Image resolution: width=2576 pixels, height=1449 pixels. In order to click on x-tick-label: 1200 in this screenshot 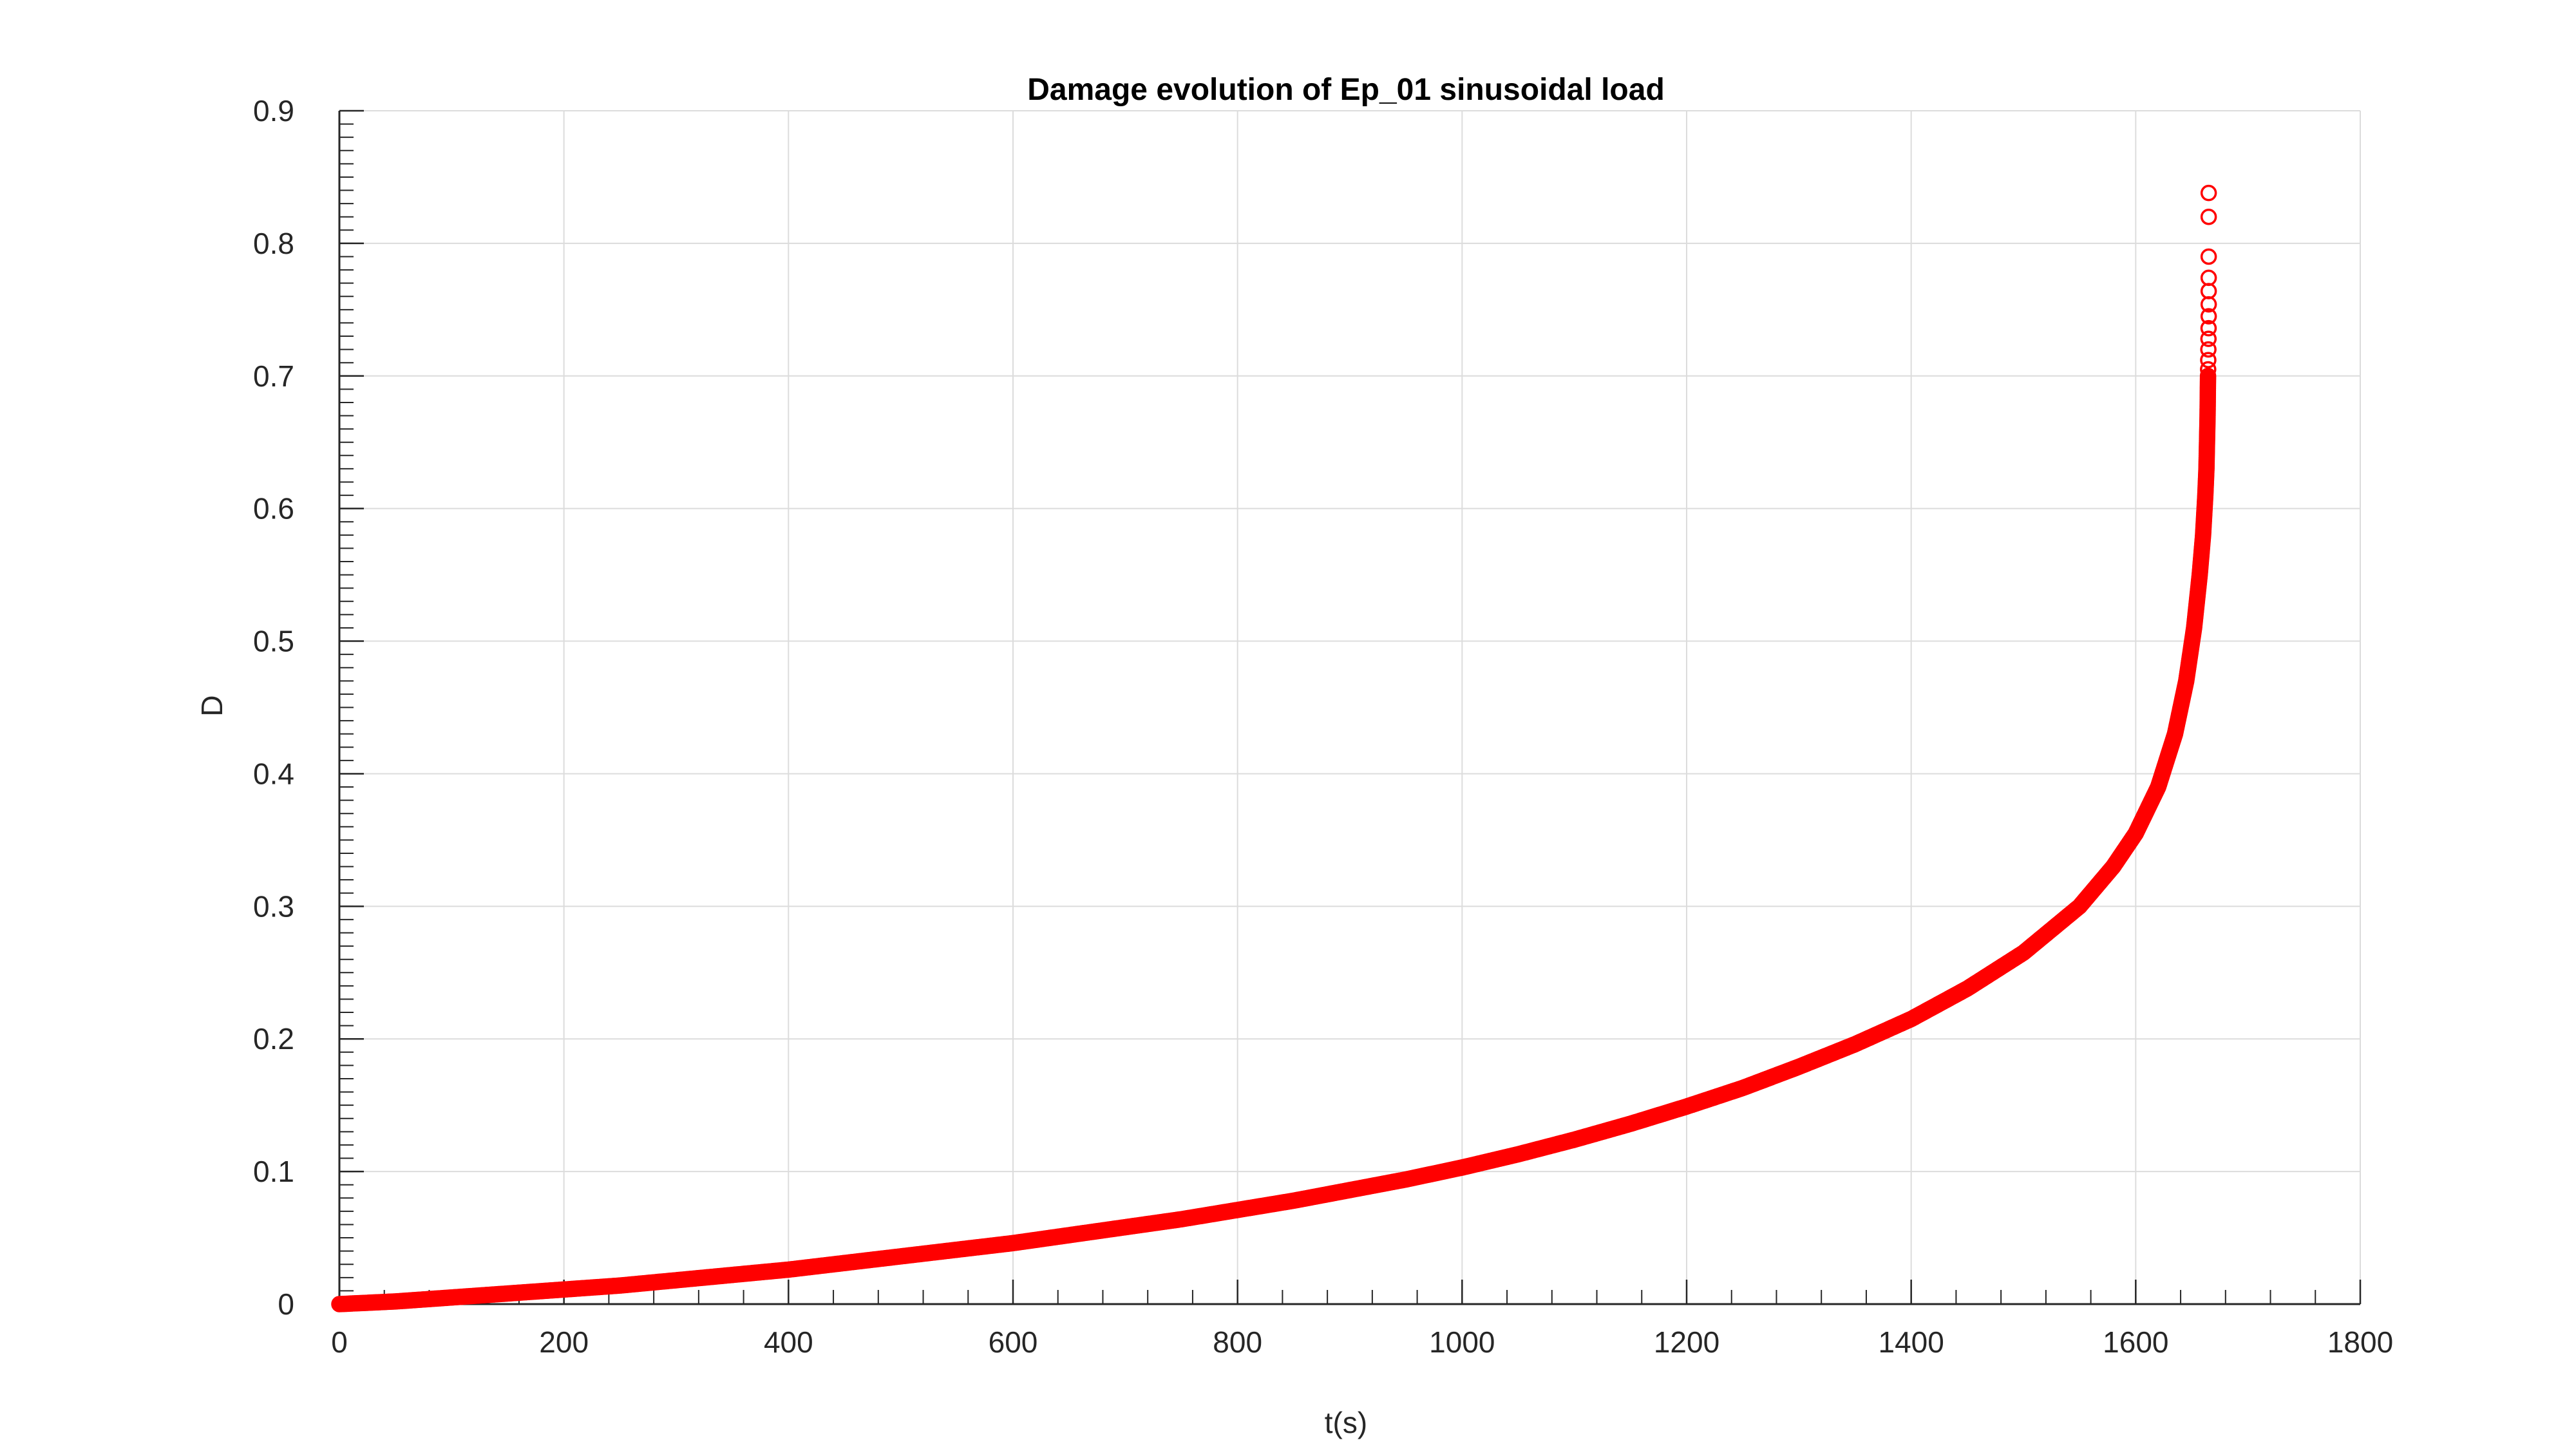, I will do `click(1686, 1342)`.